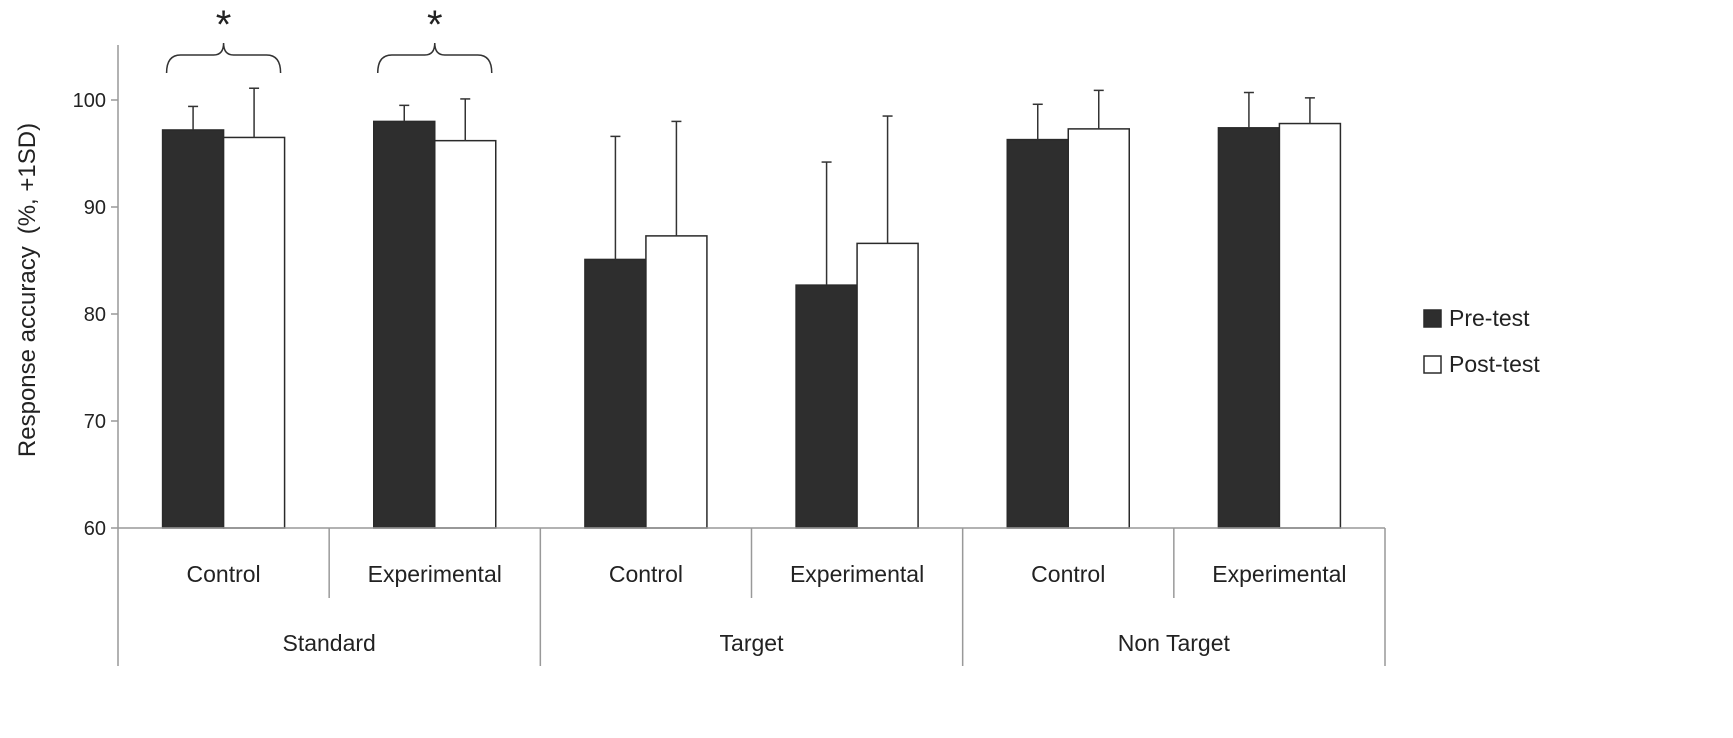  I want to click on legend-label: Pre-test, so click(1489, 318).